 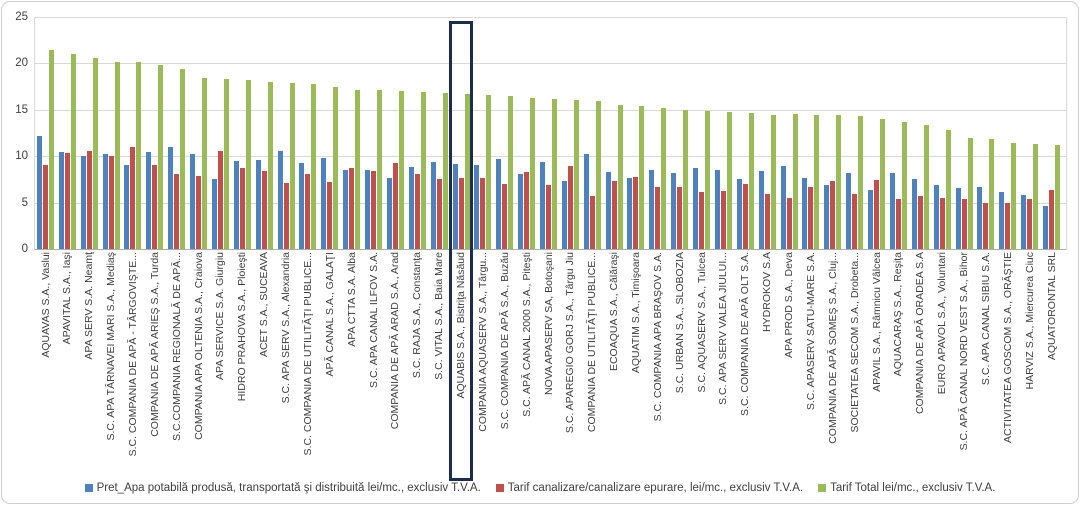 I want to click on x-axis-label: S.C. APĂ CANAL NORD VEST S.A., Bihor, so click(x=964, y=351).